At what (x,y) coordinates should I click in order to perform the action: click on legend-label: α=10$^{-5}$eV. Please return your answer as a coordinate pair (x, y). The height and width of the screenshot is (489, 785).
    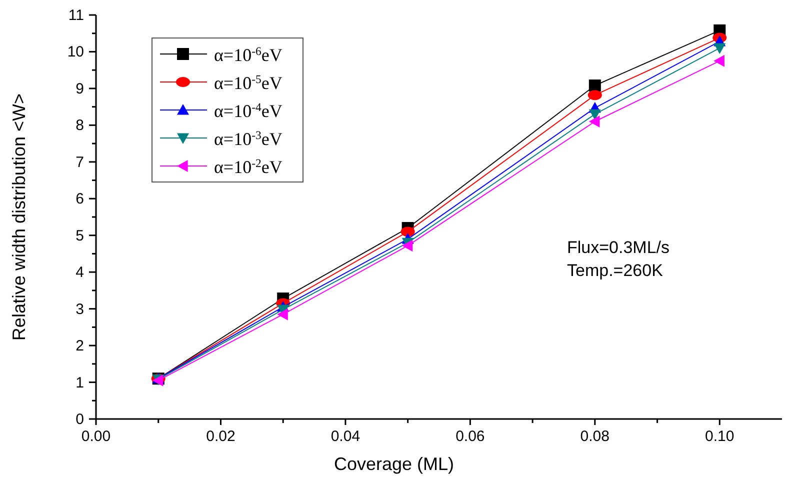
    Looking at the image, I should click on (248, 82).